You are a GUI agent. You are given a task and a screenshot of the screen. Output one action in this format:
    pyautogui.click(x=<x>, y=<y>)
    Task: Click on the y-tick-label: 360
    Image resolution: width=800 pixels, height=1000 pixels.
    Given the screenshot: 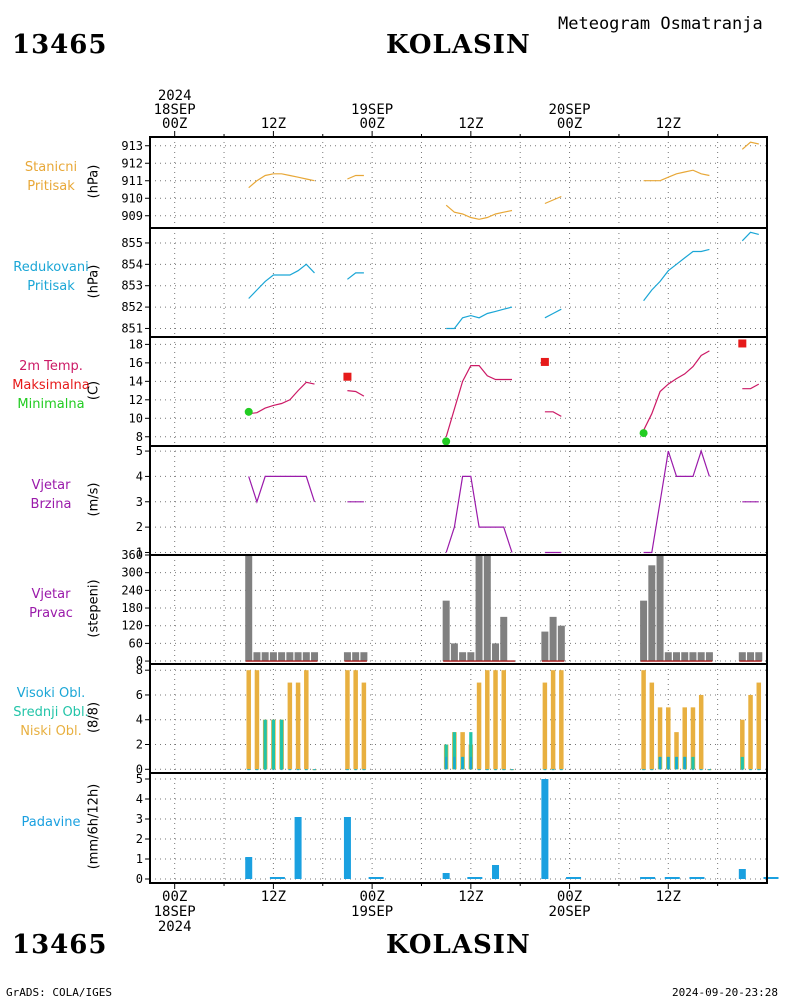 What is the action you would take?
    pyautogui.click(x=132, y=555)
    